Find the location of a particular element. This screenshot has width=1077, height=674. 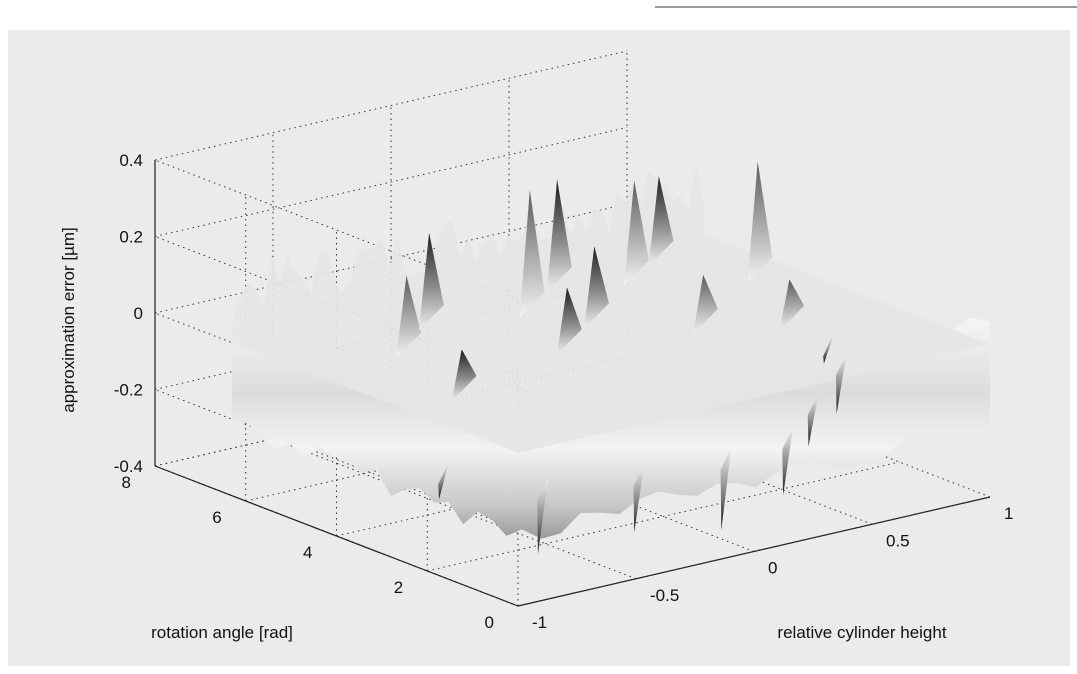

x-axis-line is located at coordinates (754, 551).